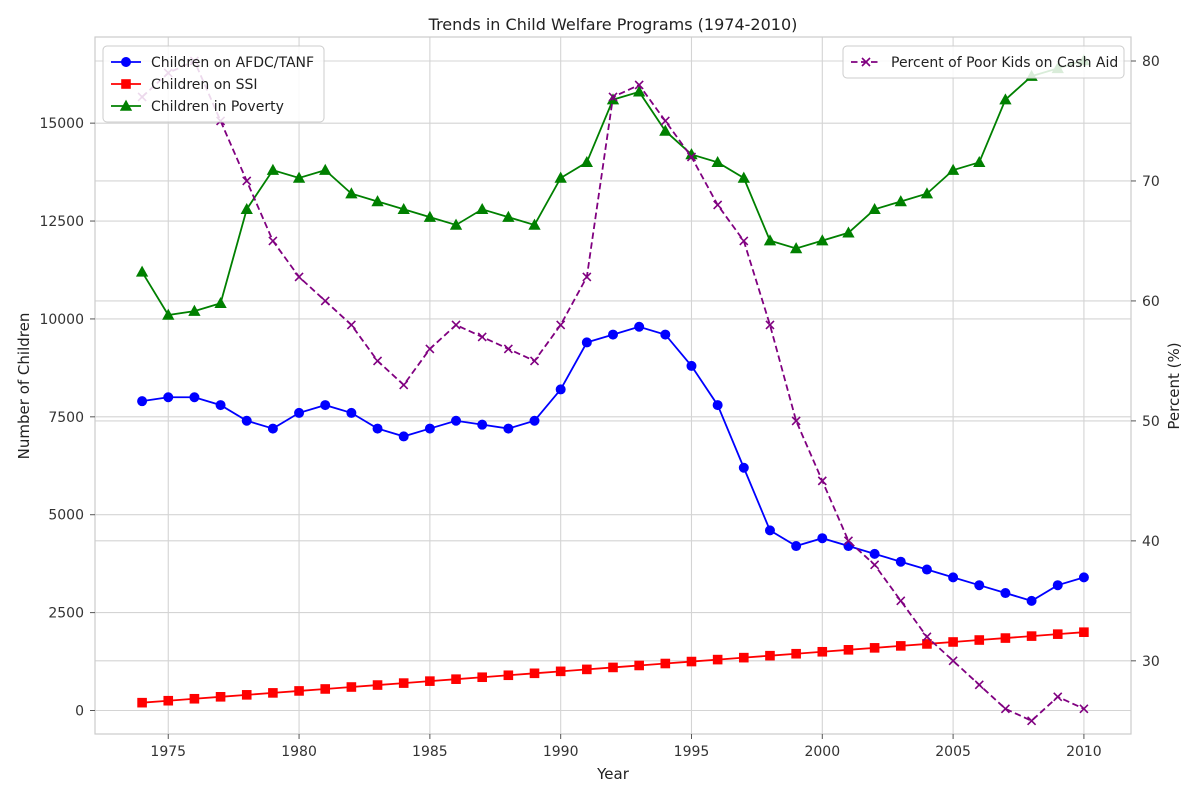 The image size is (1200, 800). I want to click on legend-entry: Children on SSI, so click(184, 85).